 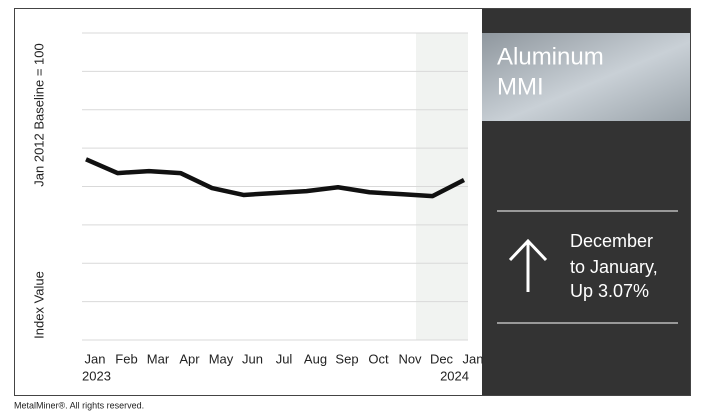 What do you see at coordinates (442, 358) in the screenshot?
I see `x-tick-label: Dec` at bounding box center [442, 358].